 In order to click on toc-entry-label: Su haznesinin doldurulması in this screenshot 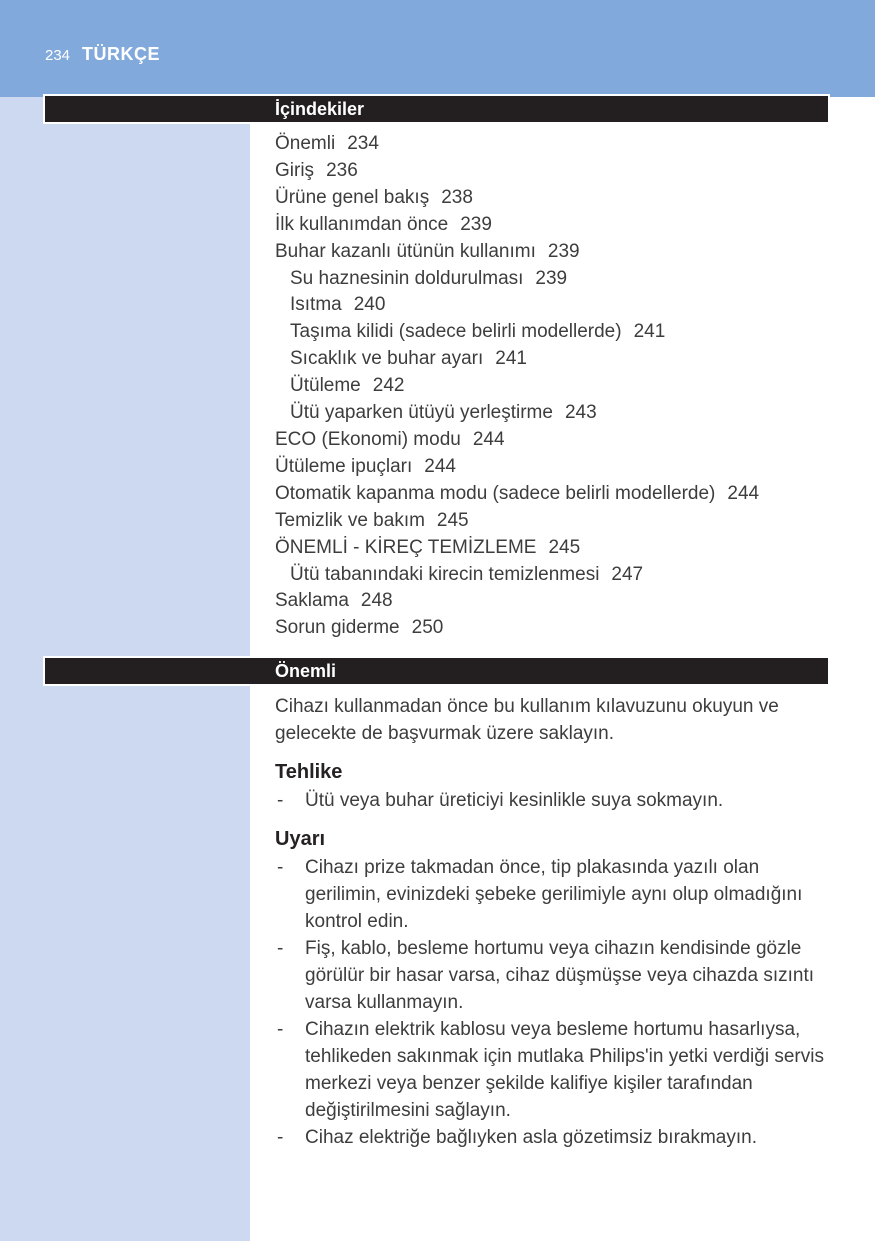, I will do `click(407, 278)`.